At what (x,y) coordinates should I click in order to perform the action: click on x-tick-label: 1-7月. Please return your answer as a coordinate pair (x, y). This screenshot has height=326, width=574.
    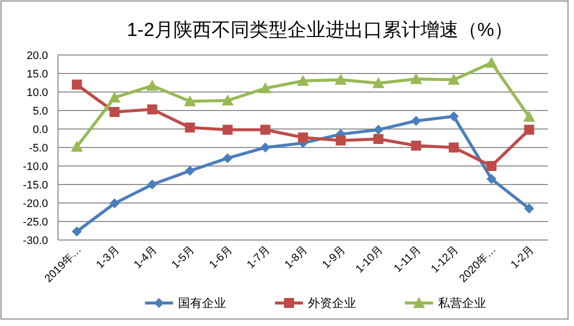
    Looking at the image, I should click on (258, 258).